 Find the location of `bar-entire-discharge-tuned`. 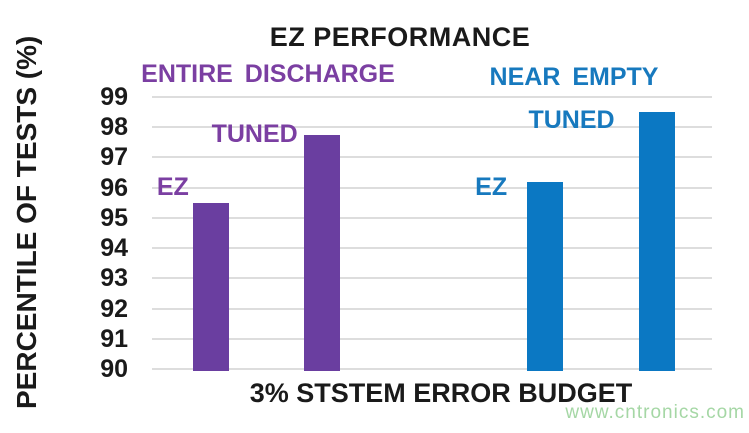

bar-entire-discharge-tuned is located at coordinates (321, 252).